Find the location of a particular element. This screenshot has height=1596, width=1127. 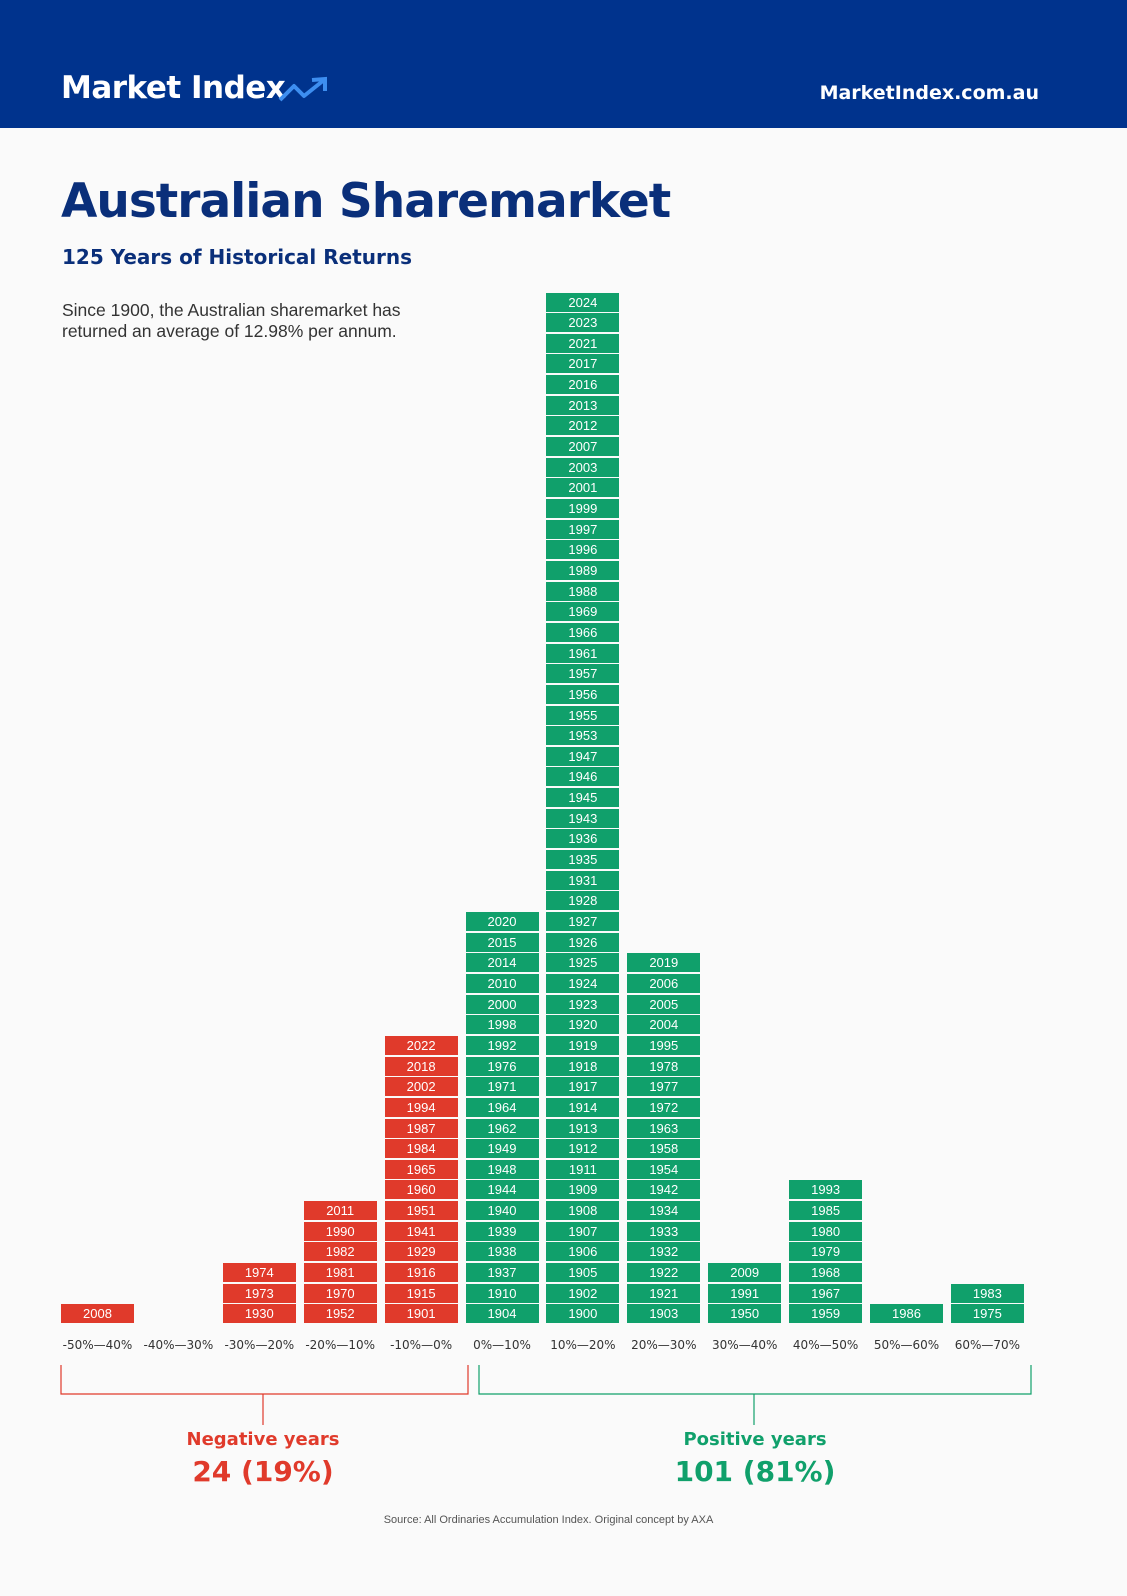

year-cell: 1937 is located at coordinates (502, 1273).